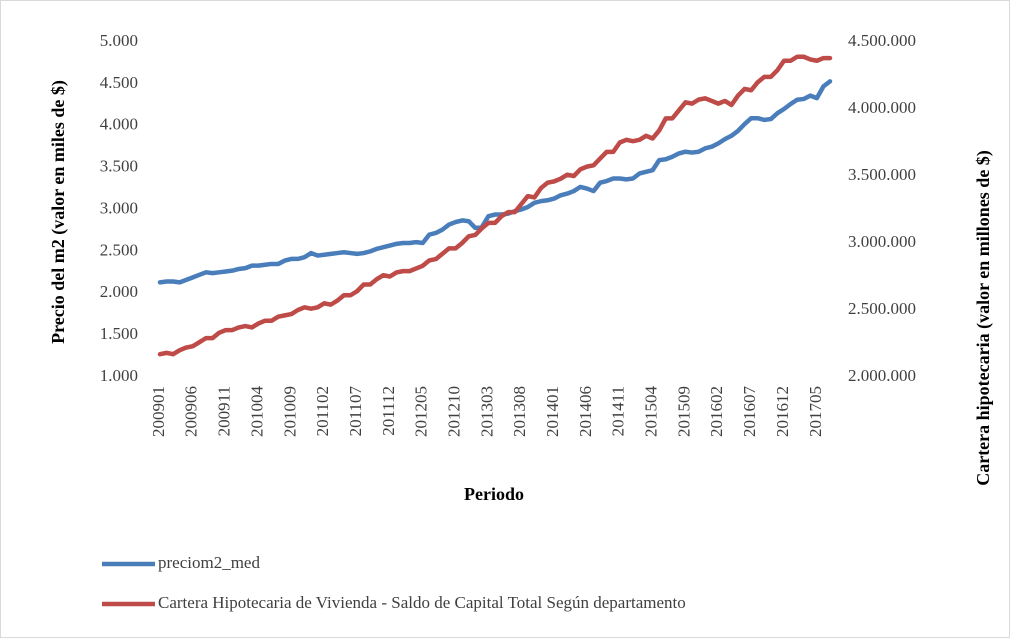 The width and height of the screenshot is (1011, 639). Describe the element at coordinates (882, 107) in the screenshot. I see `y2-tick-label: 4.000.000` at that location.